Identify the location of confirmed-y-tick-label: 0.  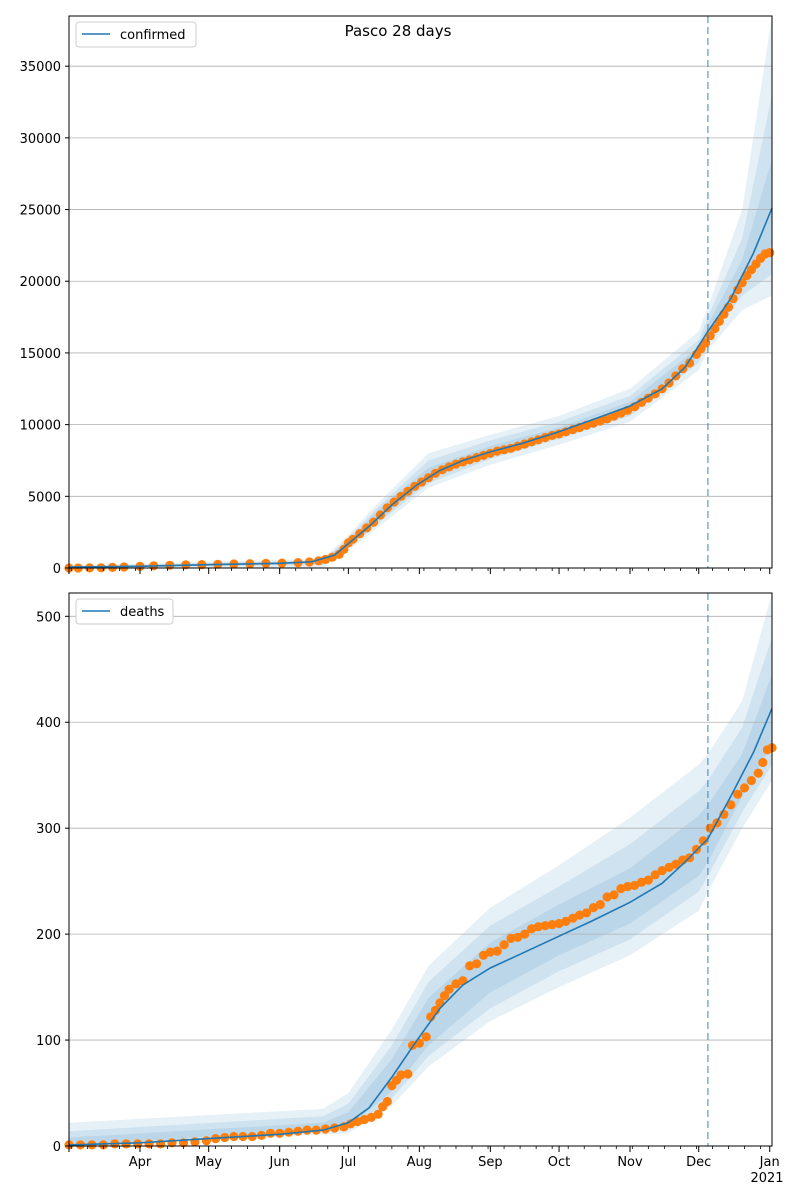
(57, 569).